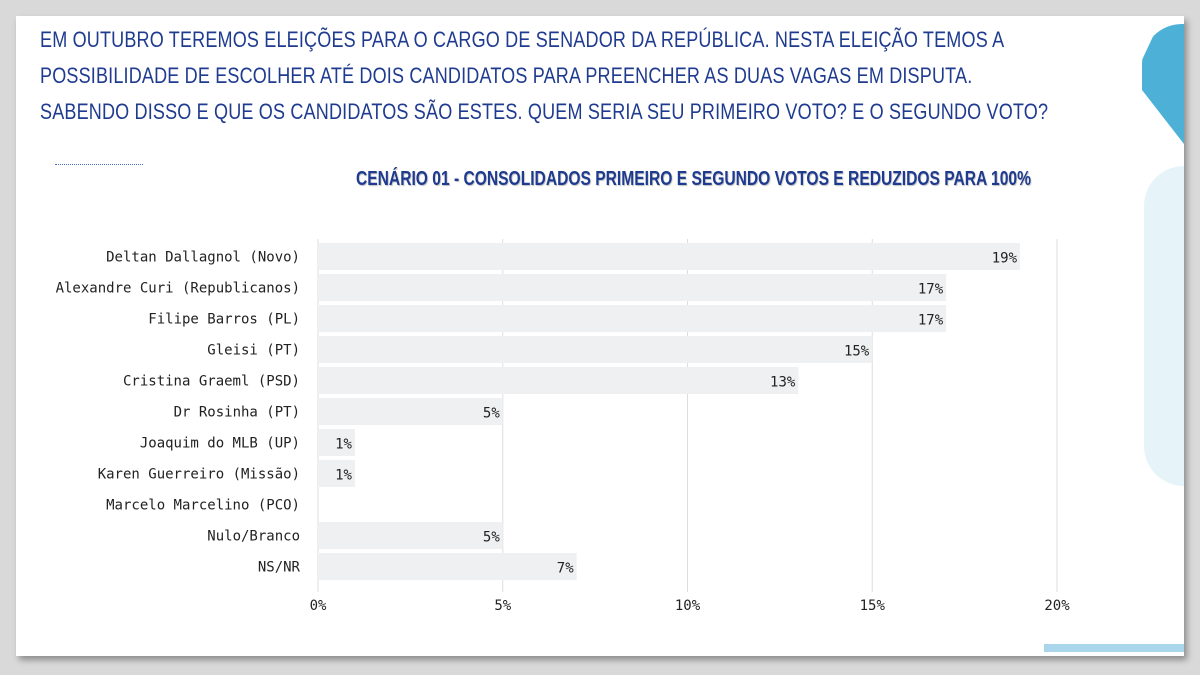 The width and height of the screenshot is (1200, 675). I want to click on data-label: 19%, so click(1005, 259).